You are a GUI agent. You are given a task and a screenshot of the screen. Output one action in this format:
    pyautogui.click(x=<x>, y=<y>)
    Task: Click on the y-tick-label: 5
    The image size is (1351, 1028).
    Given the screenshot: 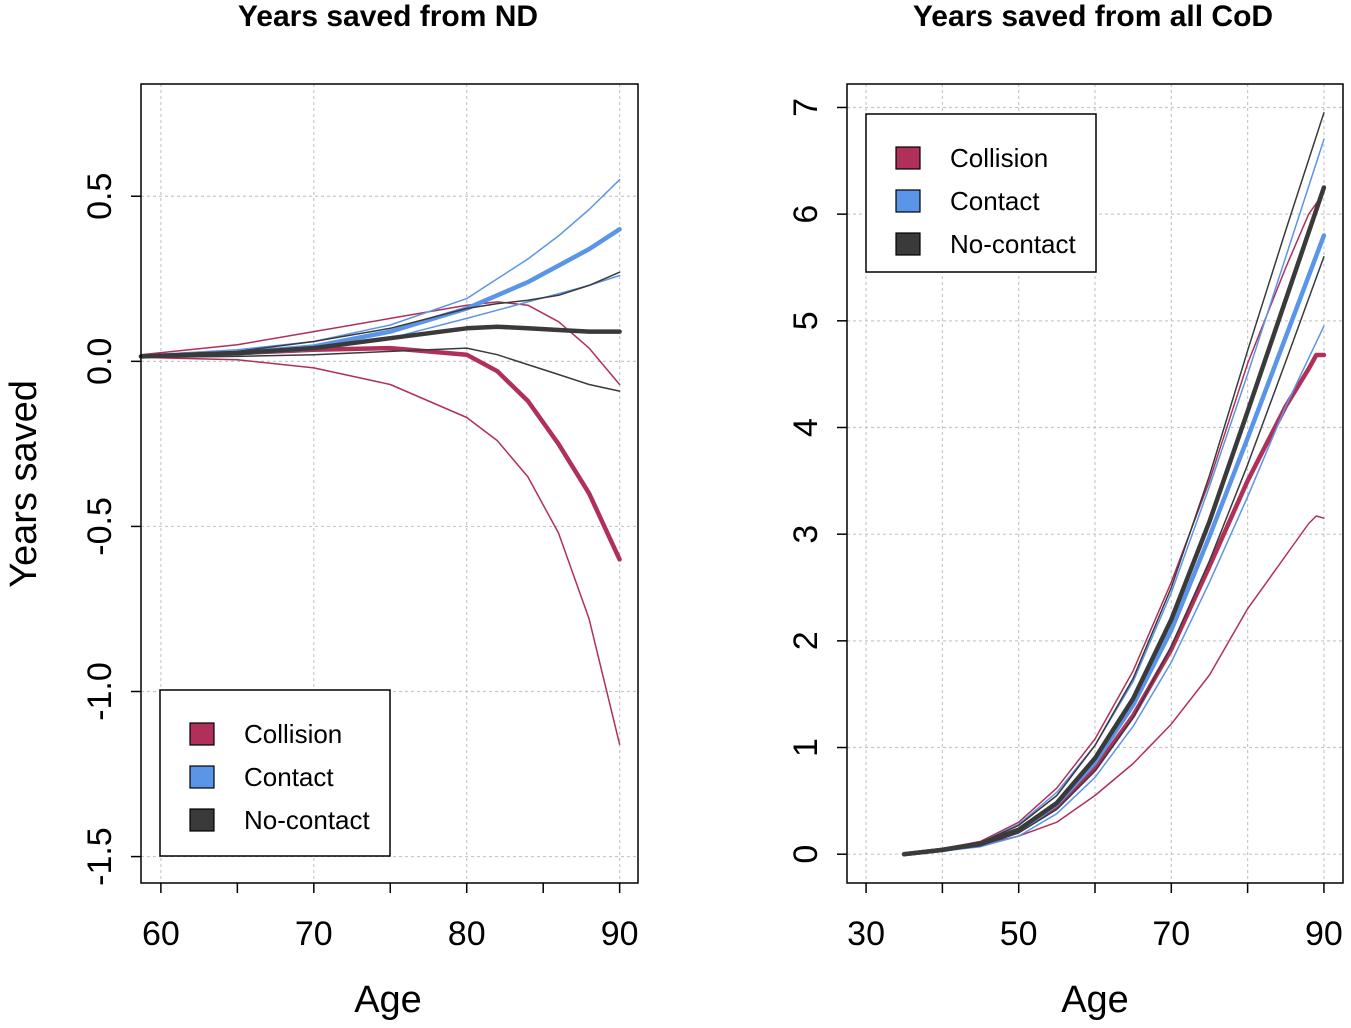 What is the action you would take?
    pyautogui.click(x=806, y=320)
    